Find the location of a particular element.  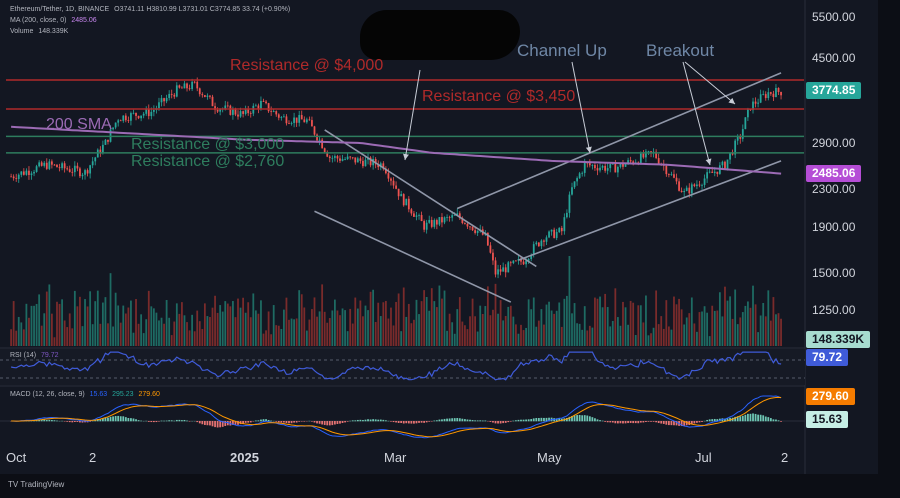

annotation-arrows is located at coordinates (569, 113).